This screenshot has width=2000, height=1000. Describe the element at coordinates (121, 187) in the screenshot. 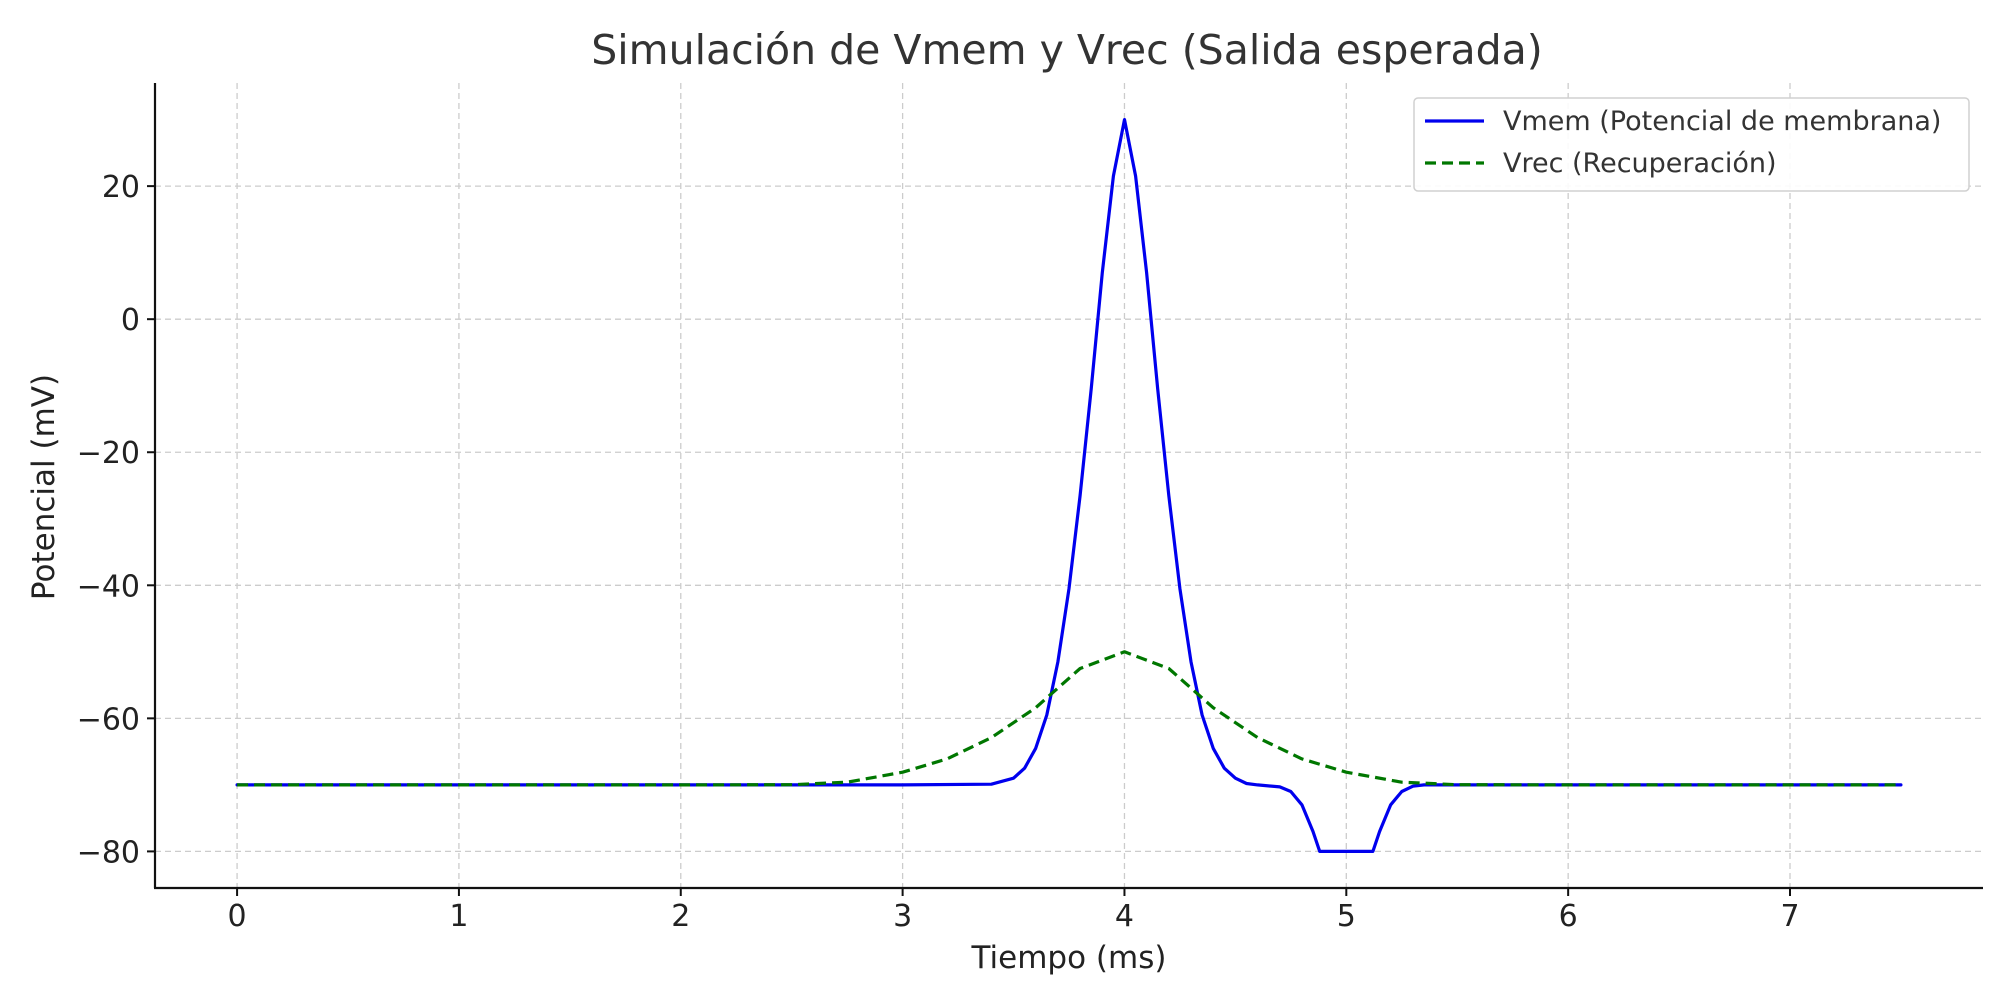

I see `y-tick-label: 20` at that location.